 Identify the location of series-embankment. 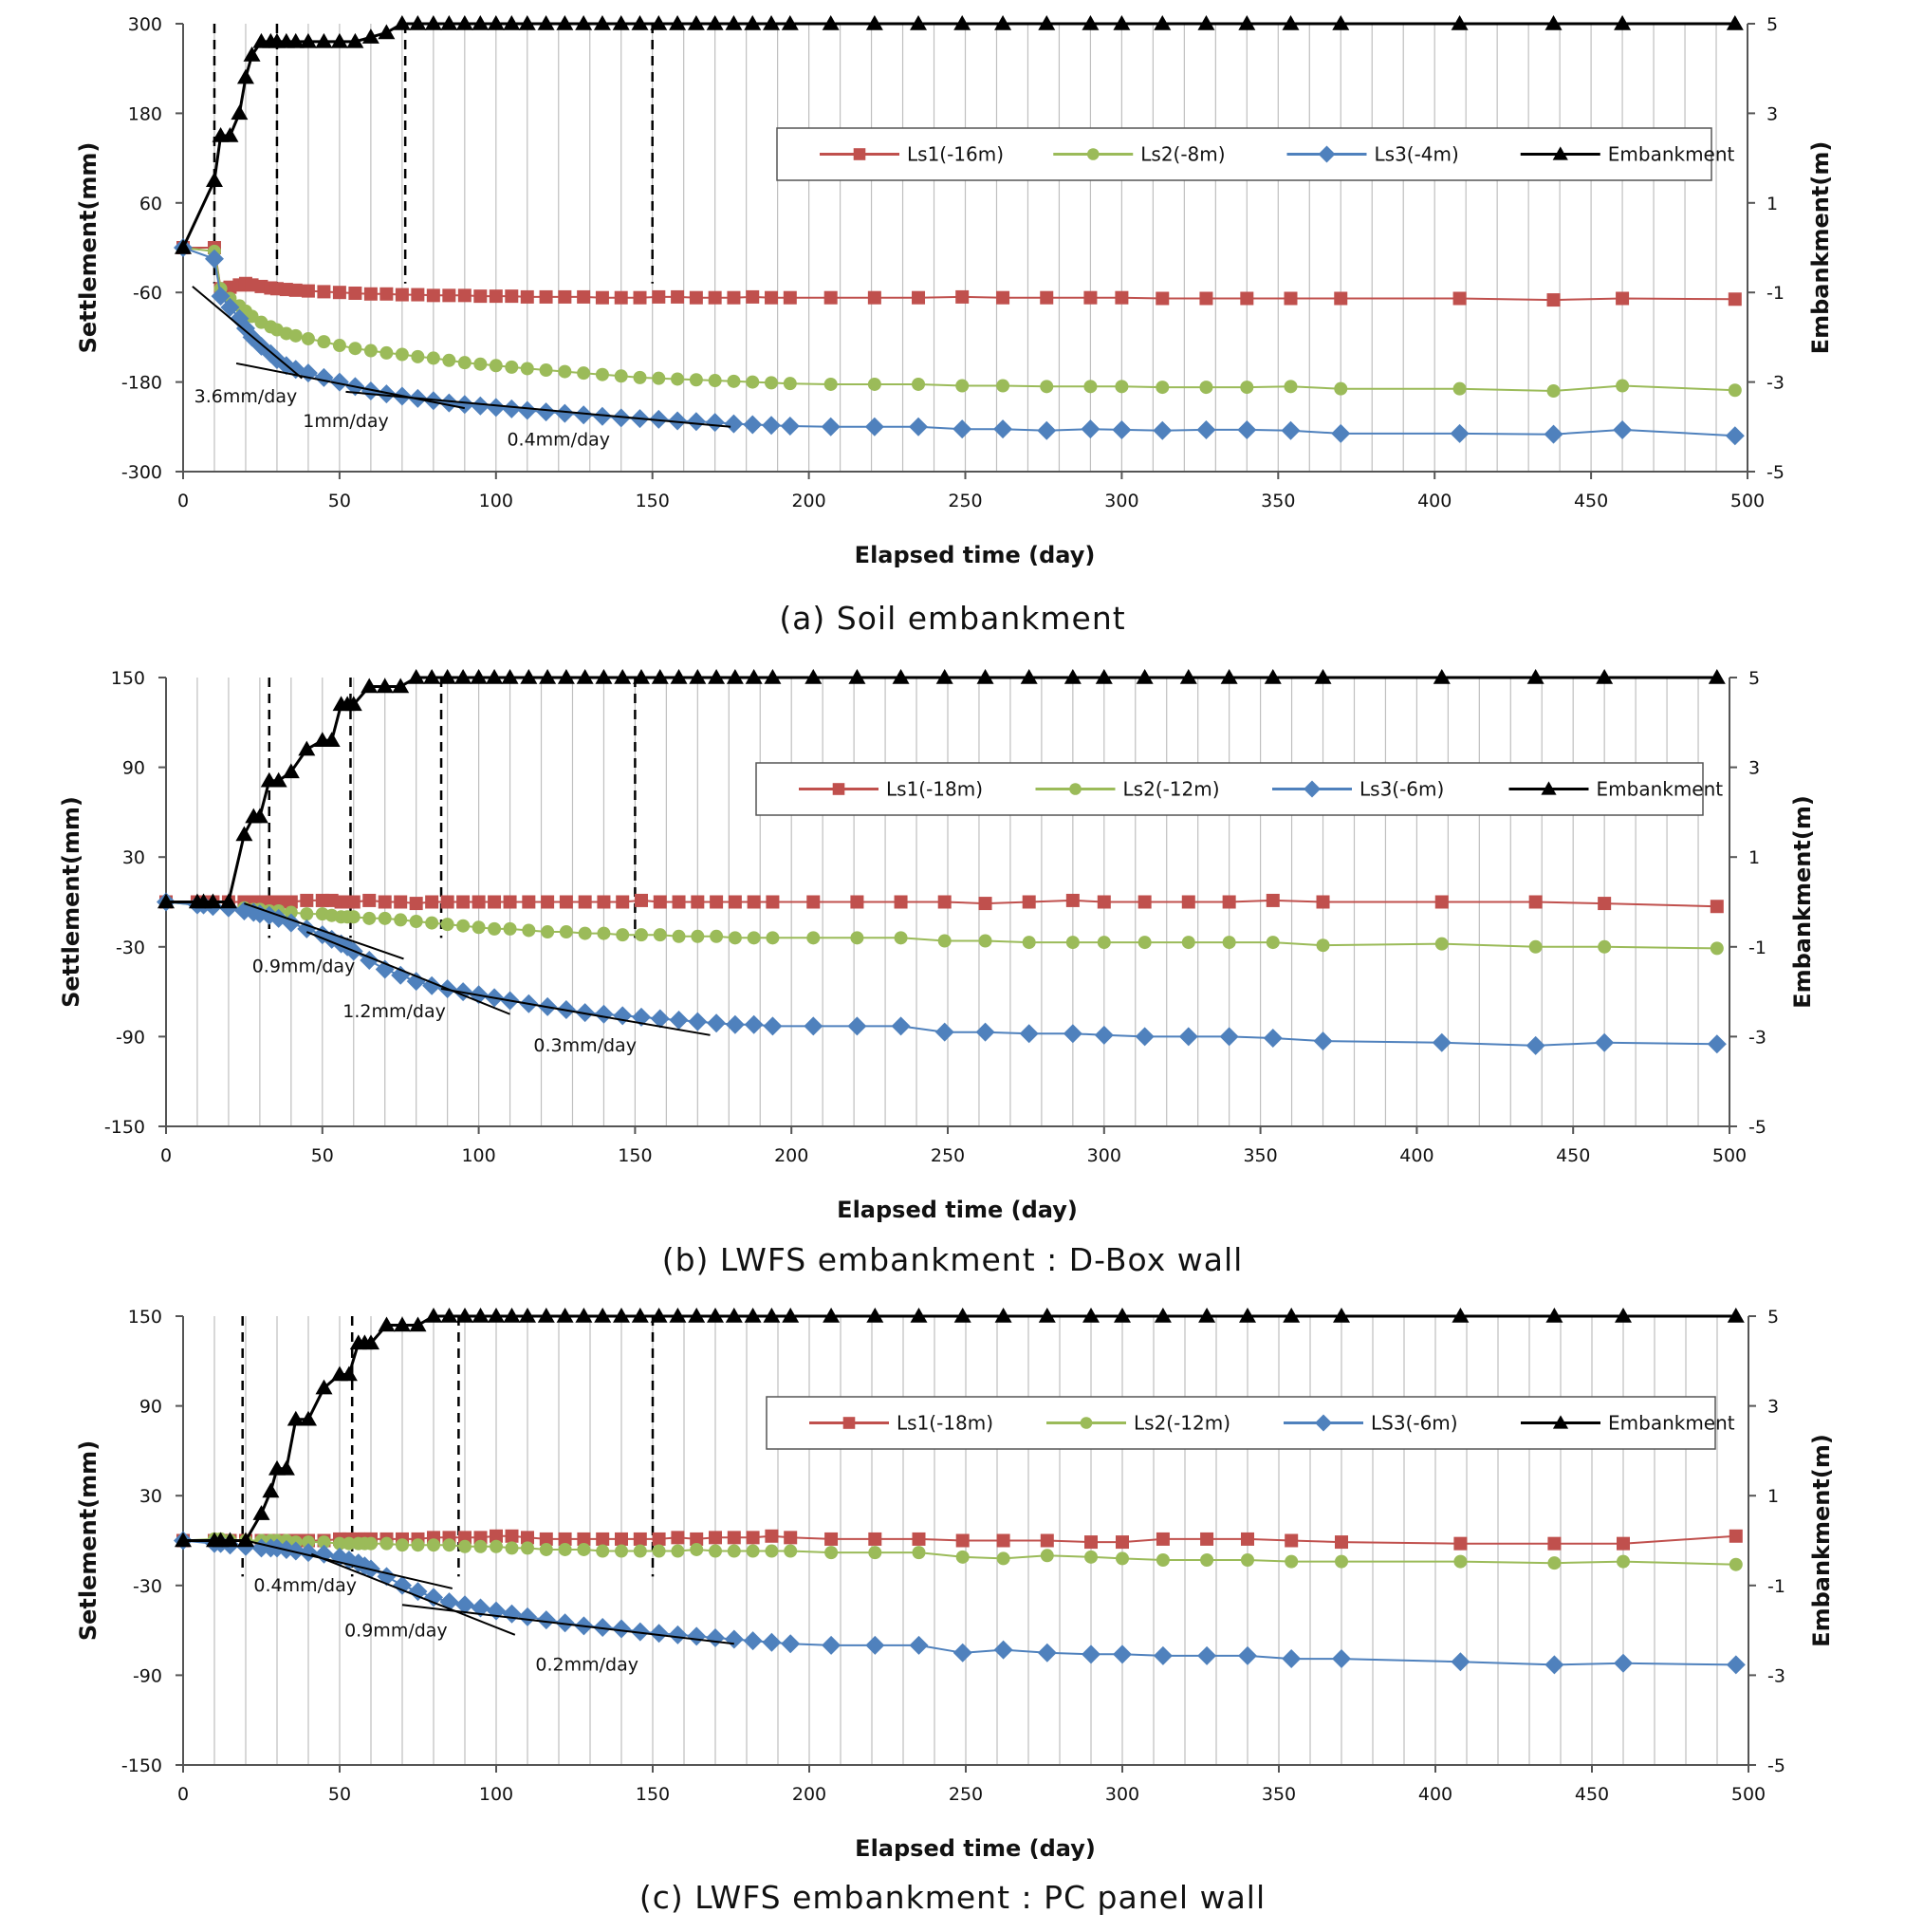
(960, 134).